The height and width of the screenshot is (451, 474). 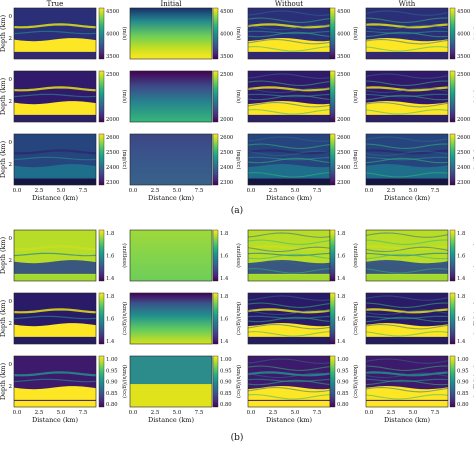 I want to click on panel-b-row2-without, so click(x=289, y=318).